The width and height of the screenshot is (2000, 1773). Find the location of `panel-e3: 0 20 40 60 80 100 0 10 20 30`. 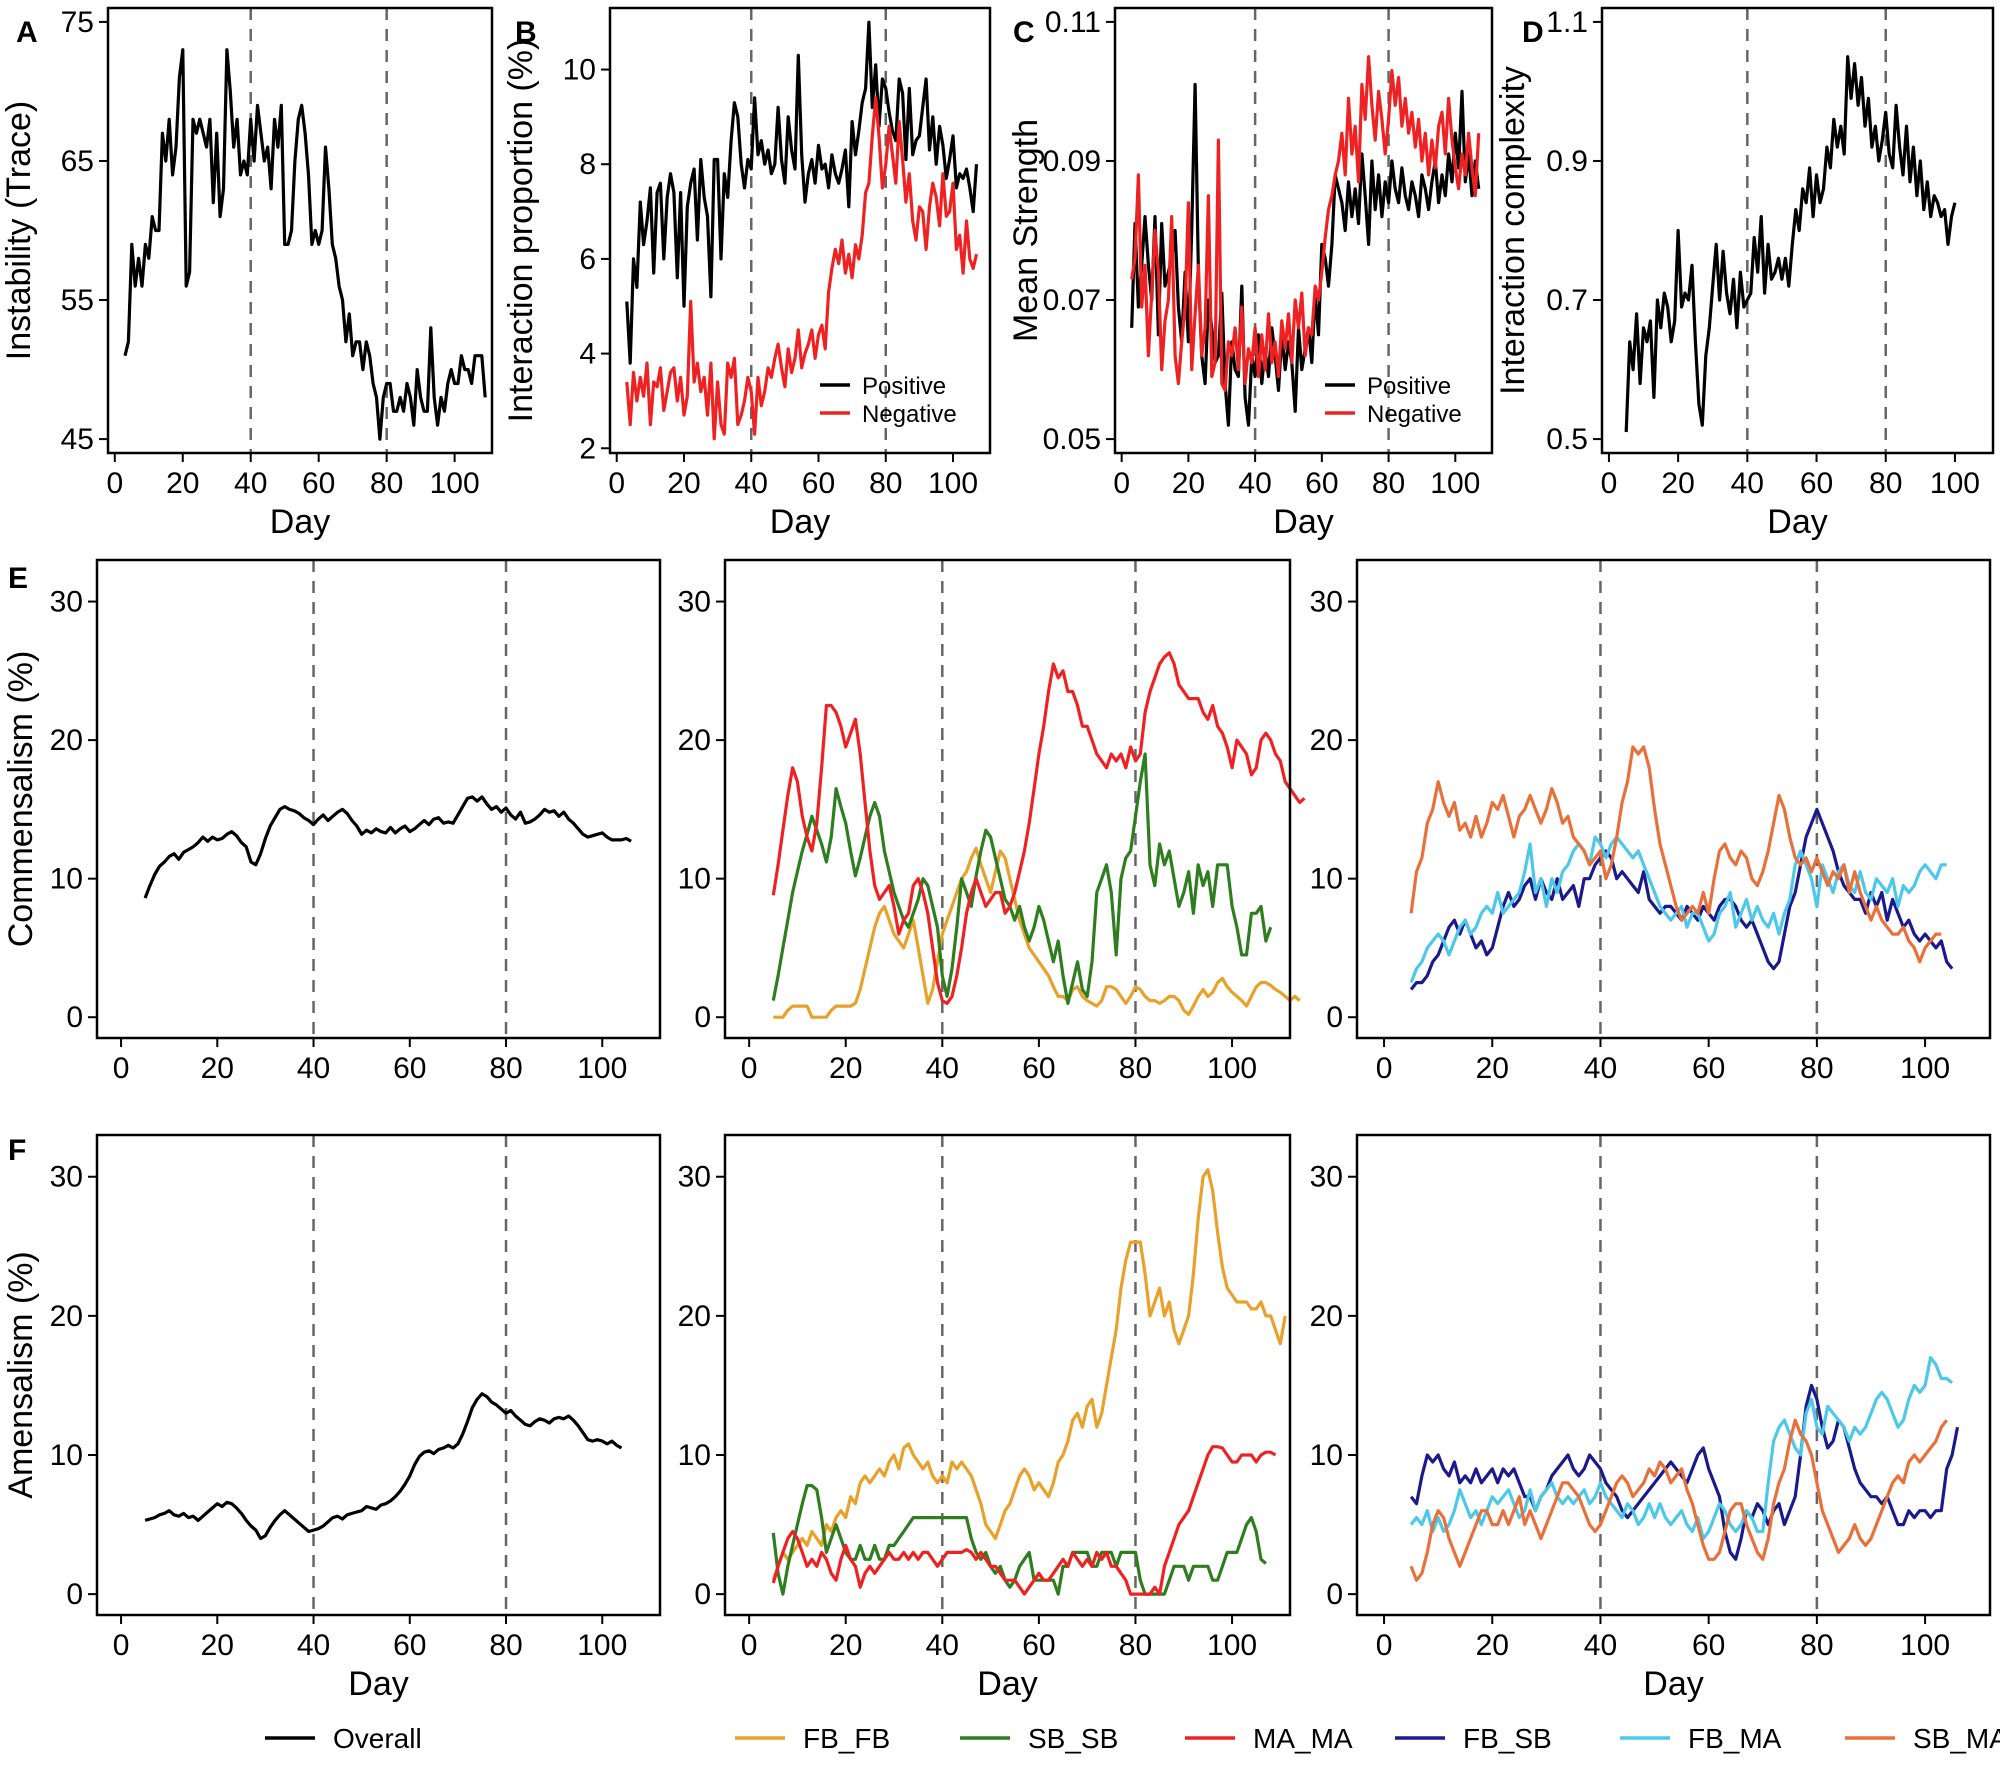

panel-e3: 0 20 40 60 80 100 0 10 20 30 is located at coordinates (1651, 821).